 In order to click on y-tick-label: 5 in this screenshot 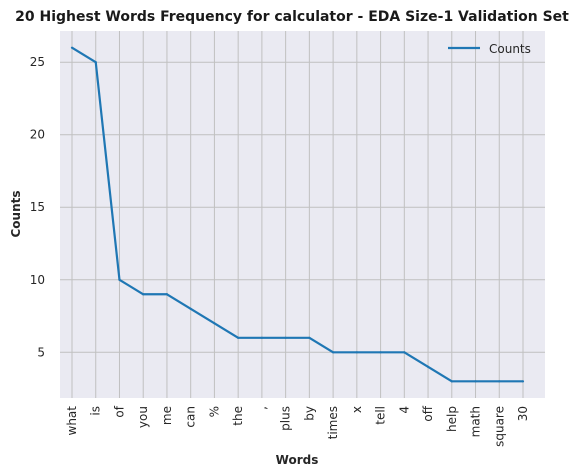, I will do `click(41, 352)`.